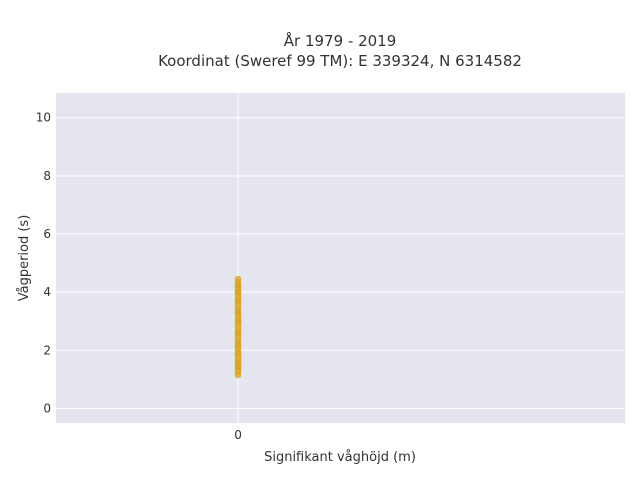 The height and width of the screenshot is (480, 640). I want to click on y-tick-label: 2, so click(47, 350).